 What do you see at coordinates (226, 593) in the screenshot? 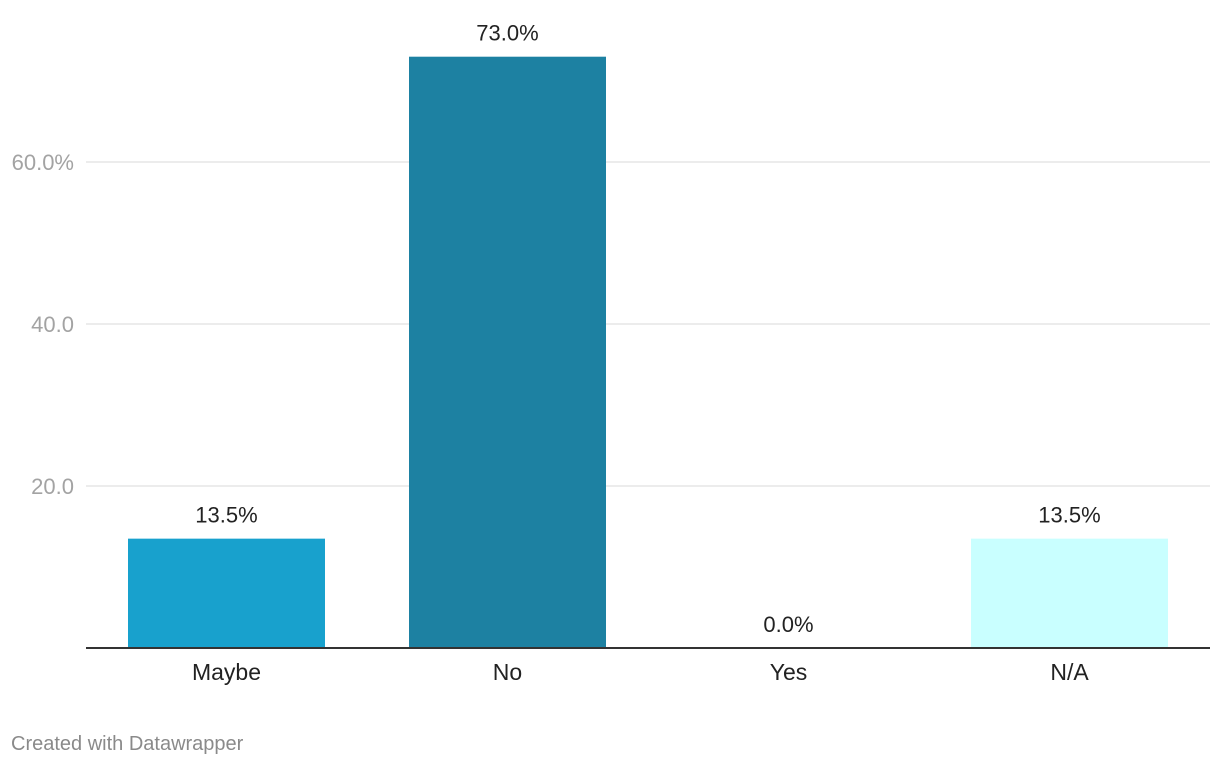
I see `bar-maybe` at bounding box center [226, 593].